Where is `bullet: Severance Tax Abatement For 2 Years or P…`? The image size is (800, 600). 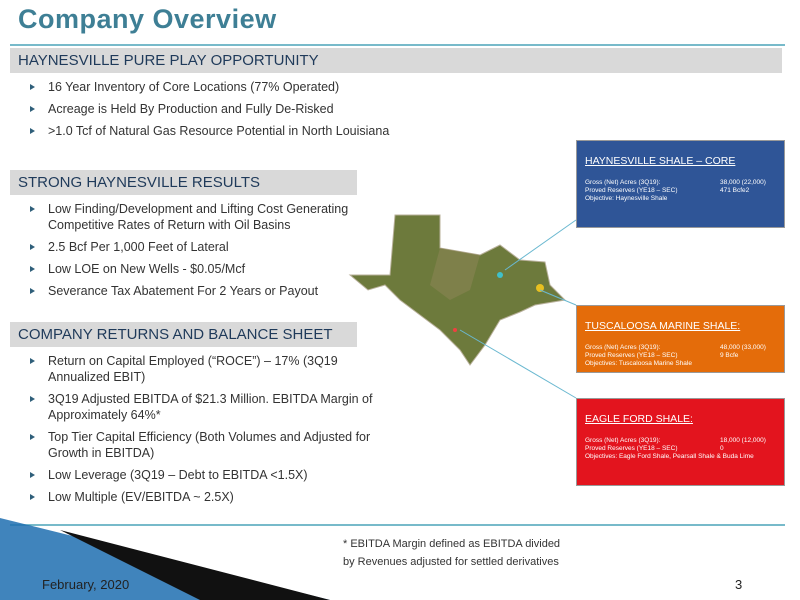
bullet: Severance Tax Abatement For 2 Years or P… is located at coordinates (201, 291).